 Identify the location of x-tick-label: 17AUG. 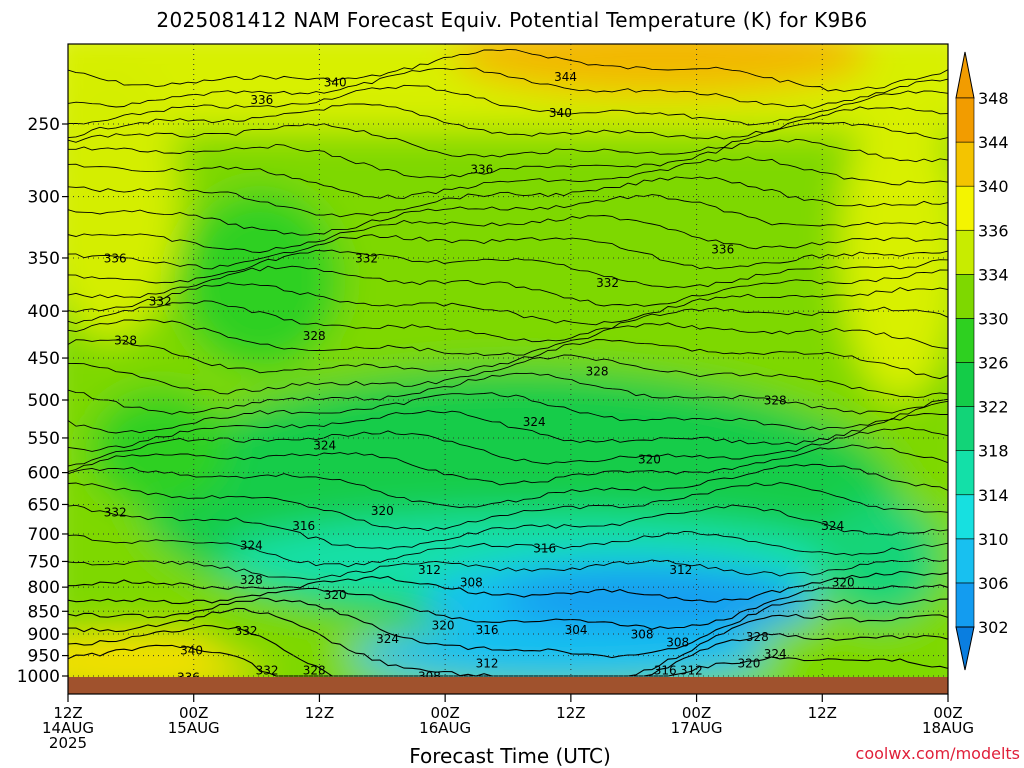
(697, 728).